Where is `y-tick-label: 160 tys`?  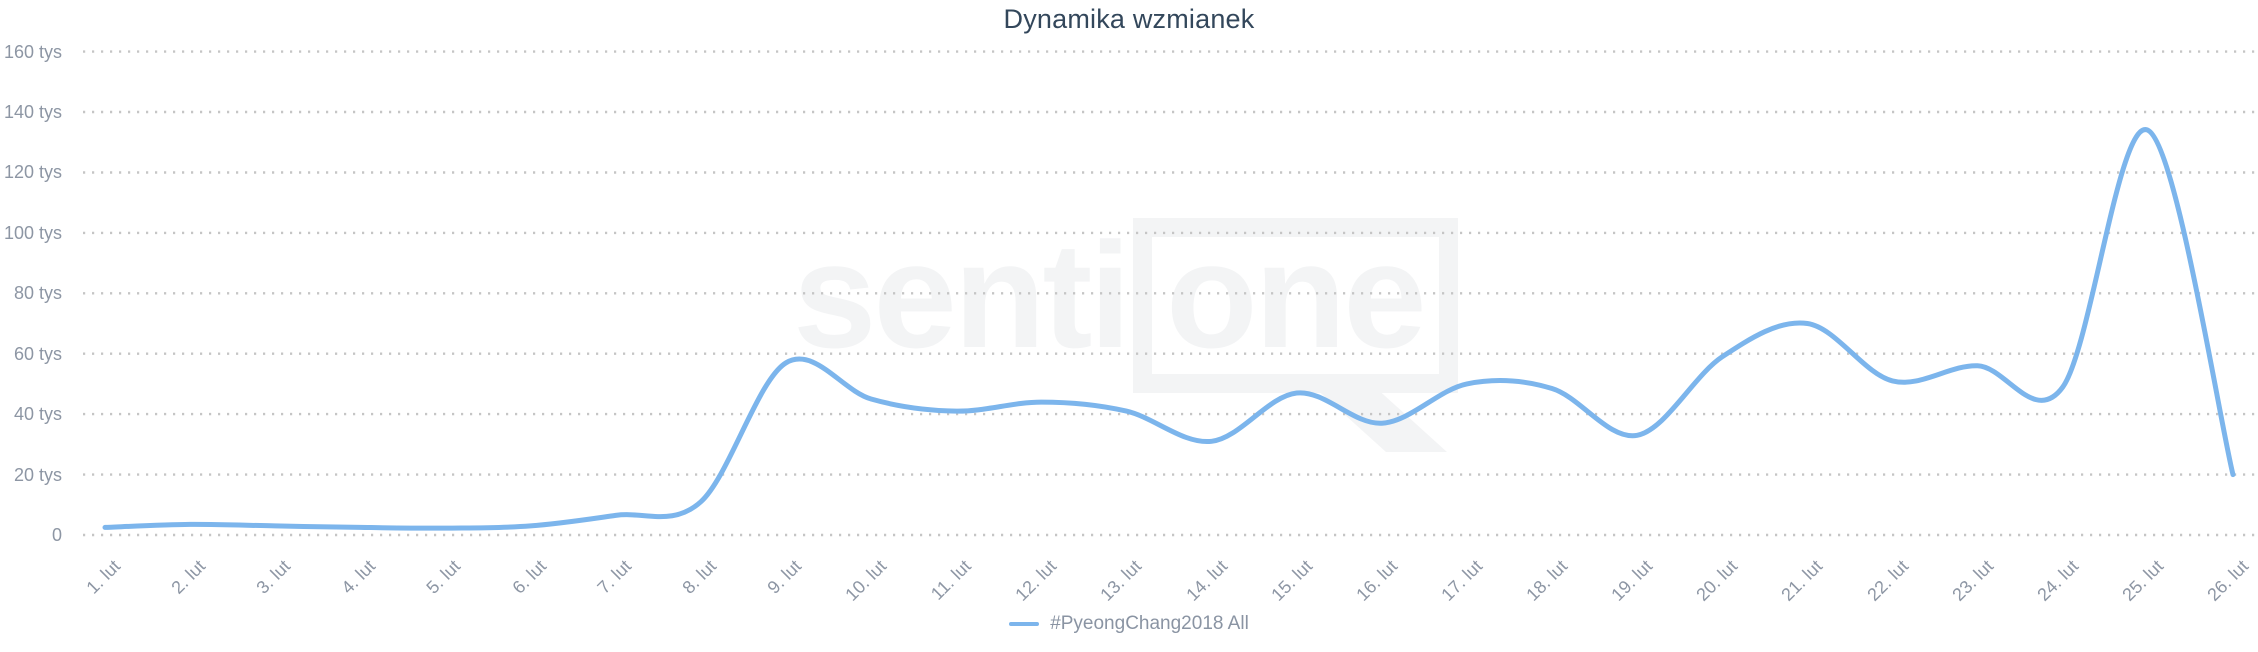 y-tick-label: 160 tys is located at coordinates (32, 52).